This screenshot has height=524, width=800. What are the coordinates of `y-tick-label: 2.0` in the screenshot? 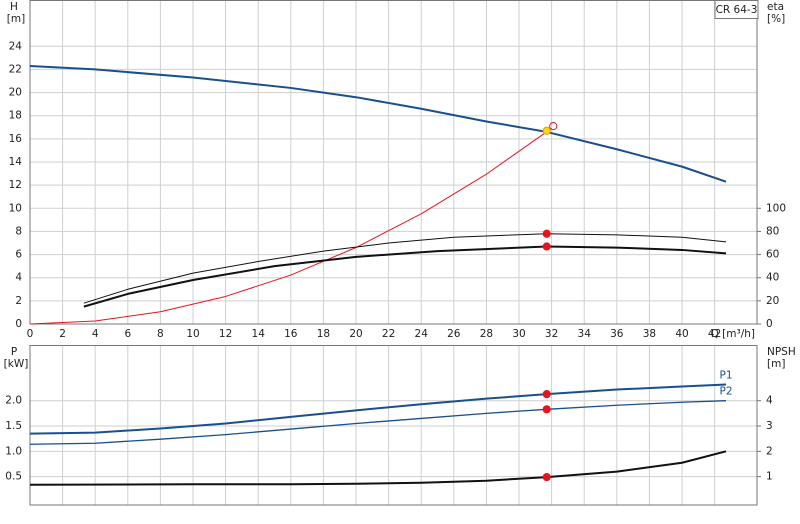 It's located at (13, 401).